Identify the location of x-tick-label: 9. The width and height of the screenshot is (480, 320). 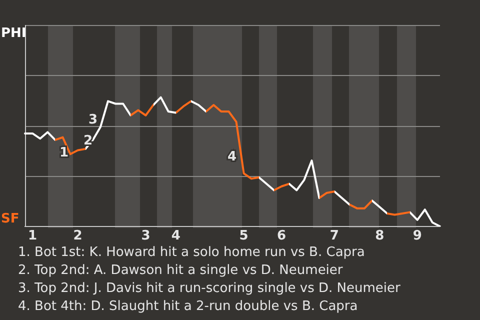
(417, 236).